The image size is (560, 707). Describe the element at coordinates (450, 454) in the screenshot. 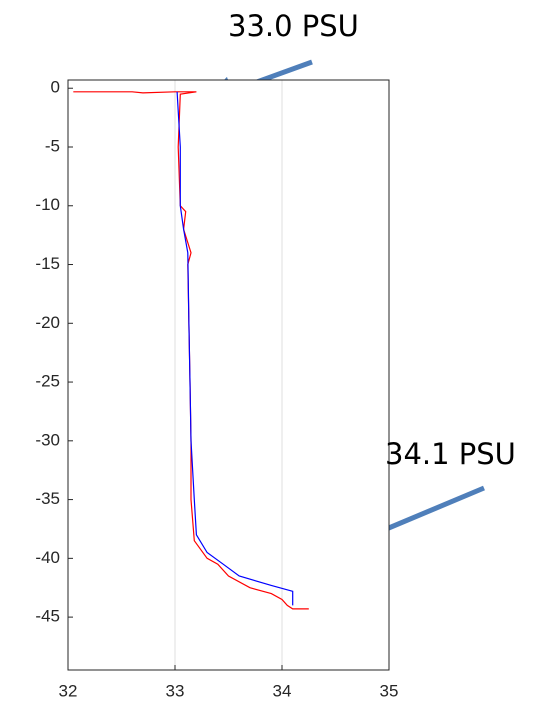

I see `annotation: 34.1 PSU` at that location.